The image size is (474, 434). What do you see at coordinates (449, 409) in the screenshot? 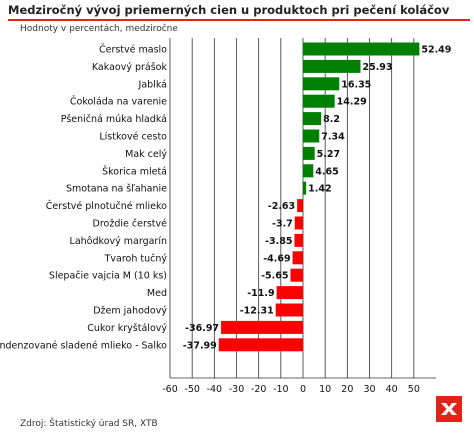
I see `xtb-logo-icon` at bounding box center [449, 409].